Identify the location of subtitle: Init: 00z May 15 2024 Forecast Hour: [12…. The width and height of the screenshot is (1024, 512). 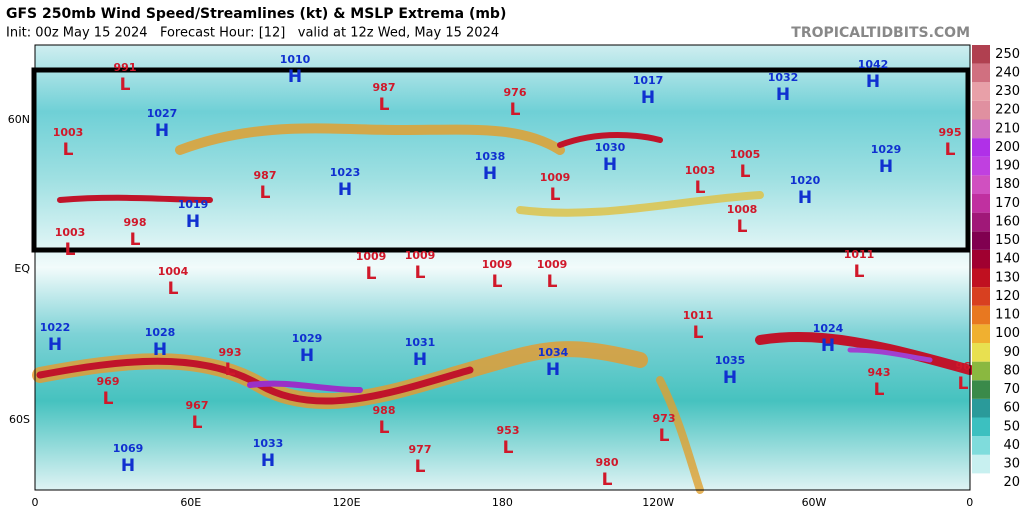
(252, 33).